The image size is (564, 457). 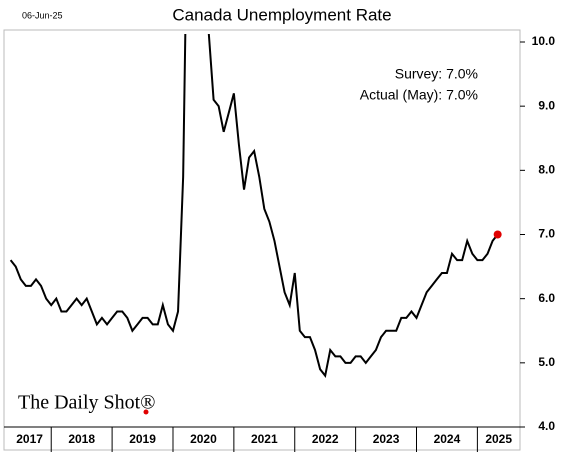 I want to click on x-tick-label: 2017, so click(x=29, y=439).